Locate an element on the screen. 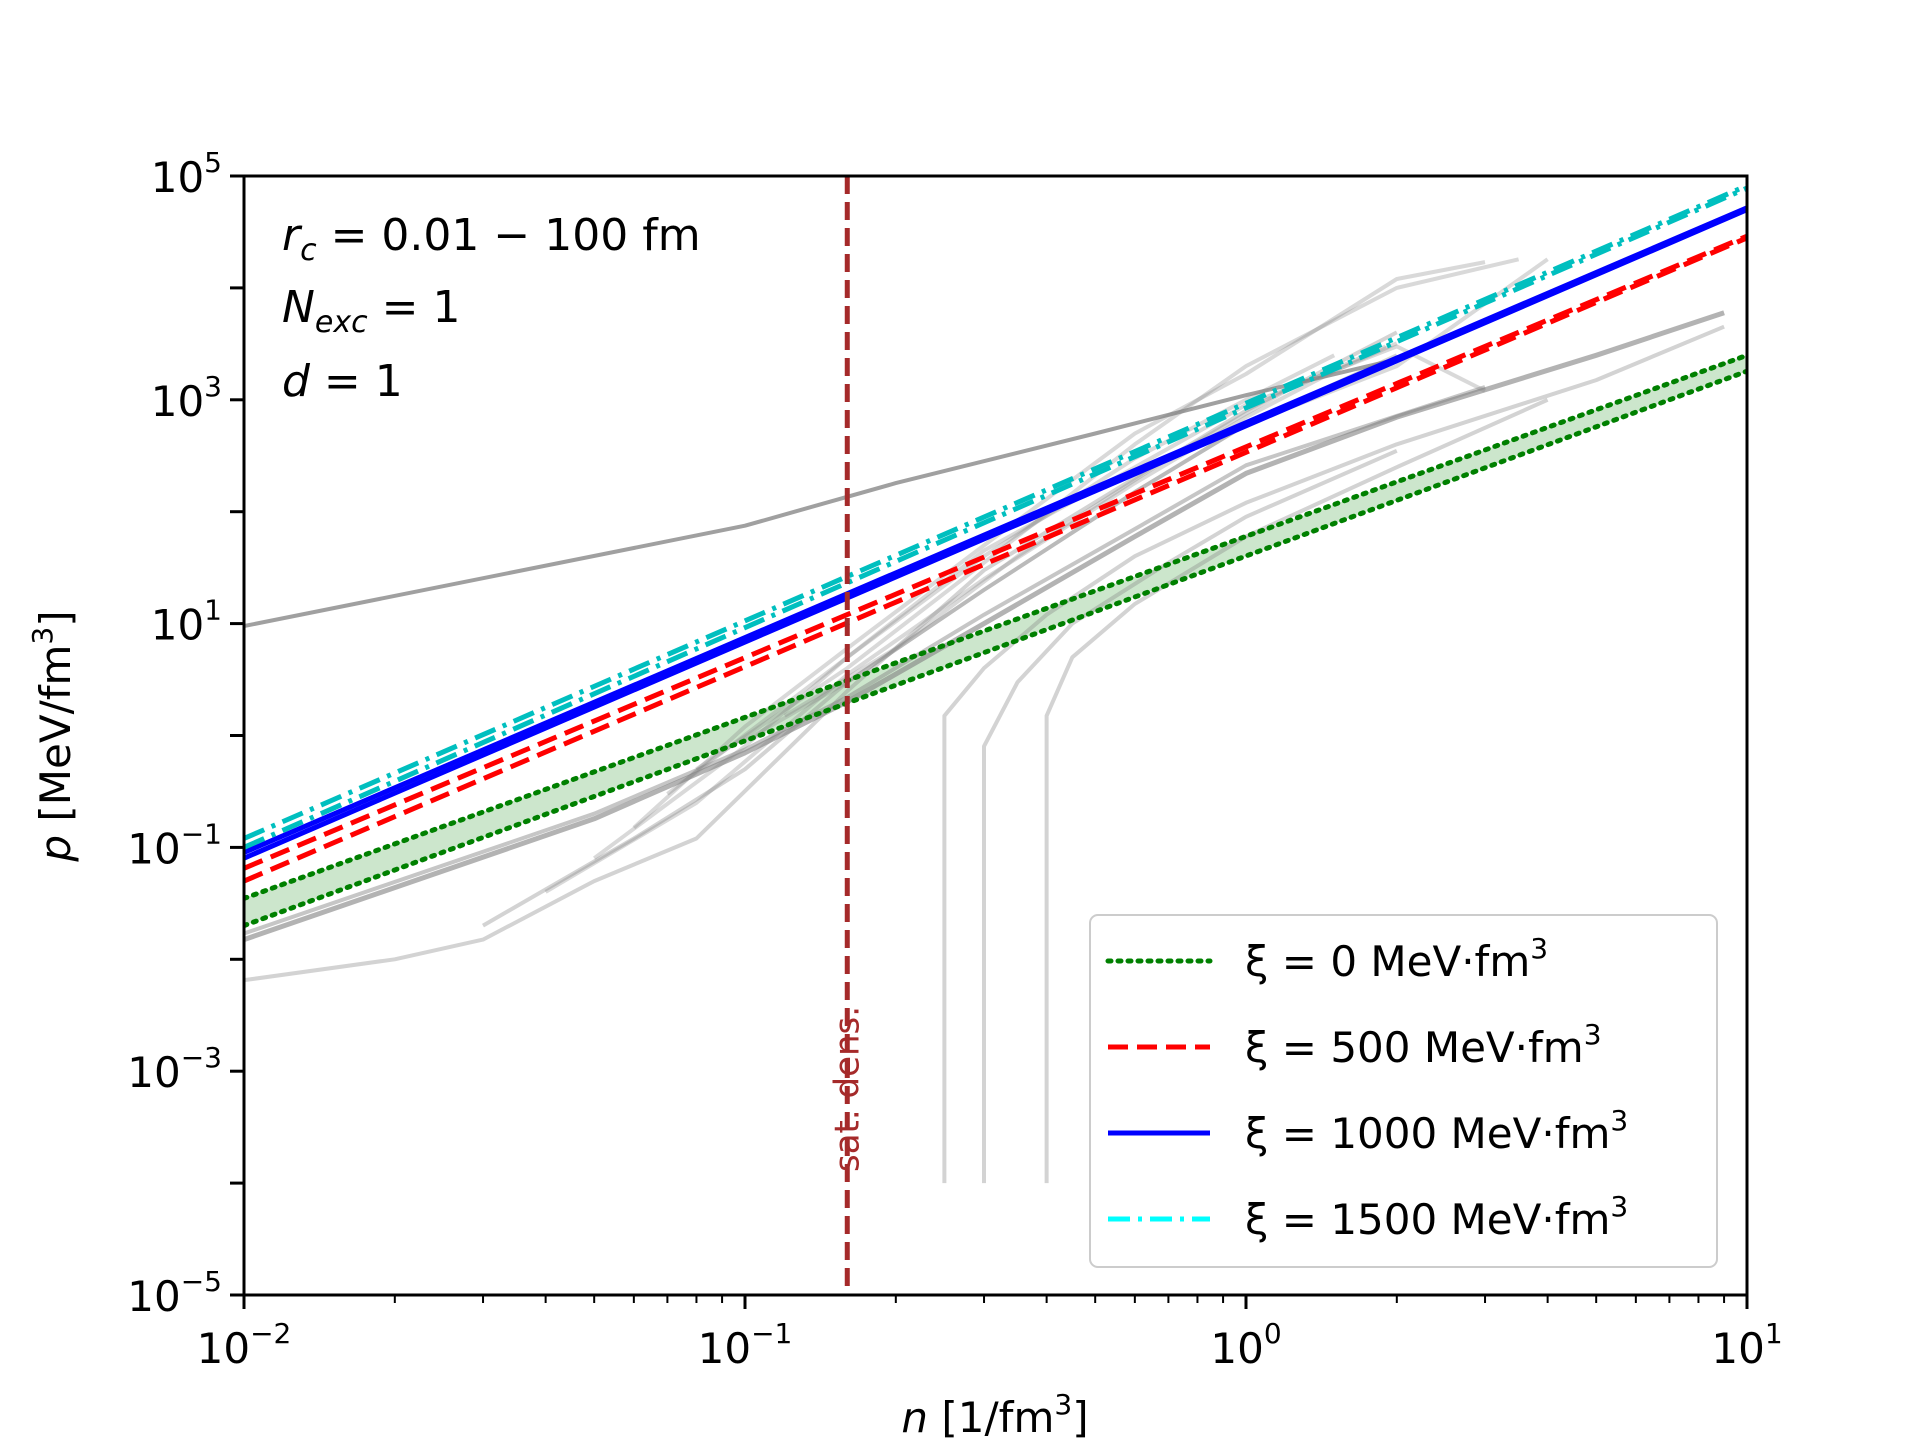 This screenshot has width=1920, height=1440. x-tick-label: 10⁰ is located at coordinates (1245, 1345).